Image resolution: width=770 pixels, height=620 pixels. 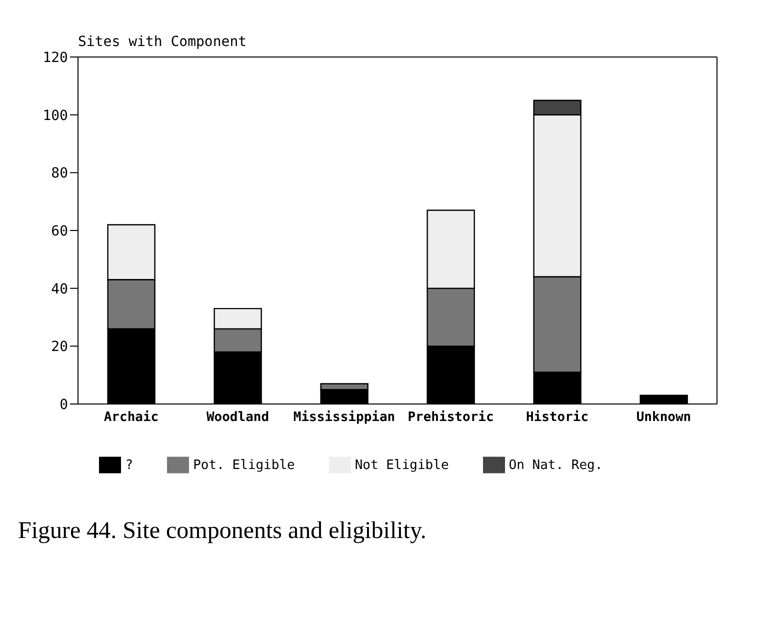 What do you see at coordinates (244, 465) in the screenshot?
I see `legend-label: Pot. Eligible` at bounding box center [244, 465].